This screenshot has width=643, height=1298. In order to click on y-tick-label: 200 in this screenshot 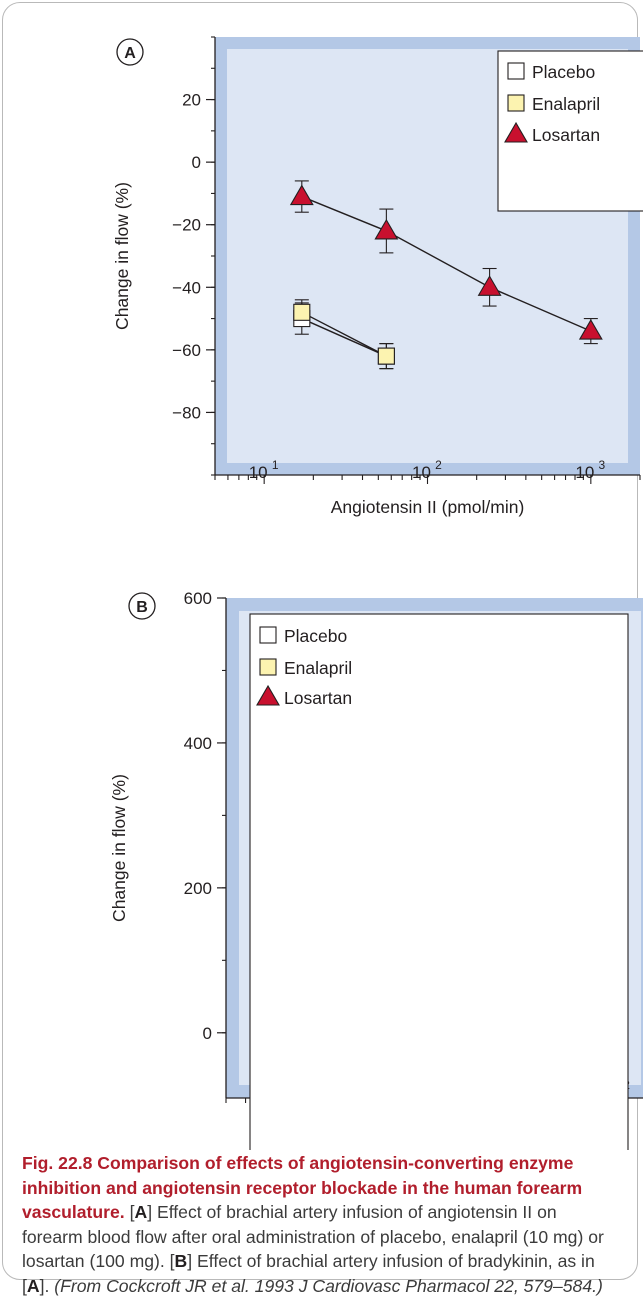, I will do `click(198, 888)`.